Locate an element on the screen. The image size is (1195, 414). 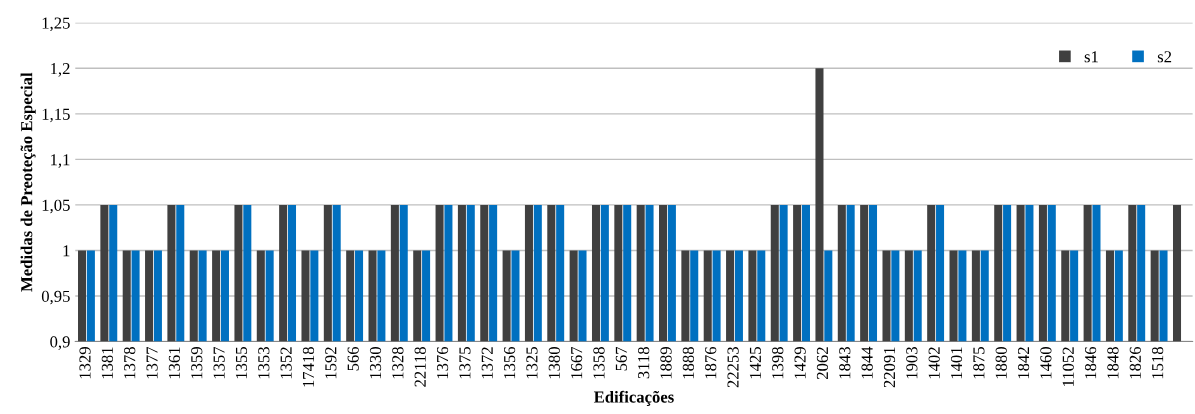
x-tick-label: 1359 is located at coordinates (197, 363).